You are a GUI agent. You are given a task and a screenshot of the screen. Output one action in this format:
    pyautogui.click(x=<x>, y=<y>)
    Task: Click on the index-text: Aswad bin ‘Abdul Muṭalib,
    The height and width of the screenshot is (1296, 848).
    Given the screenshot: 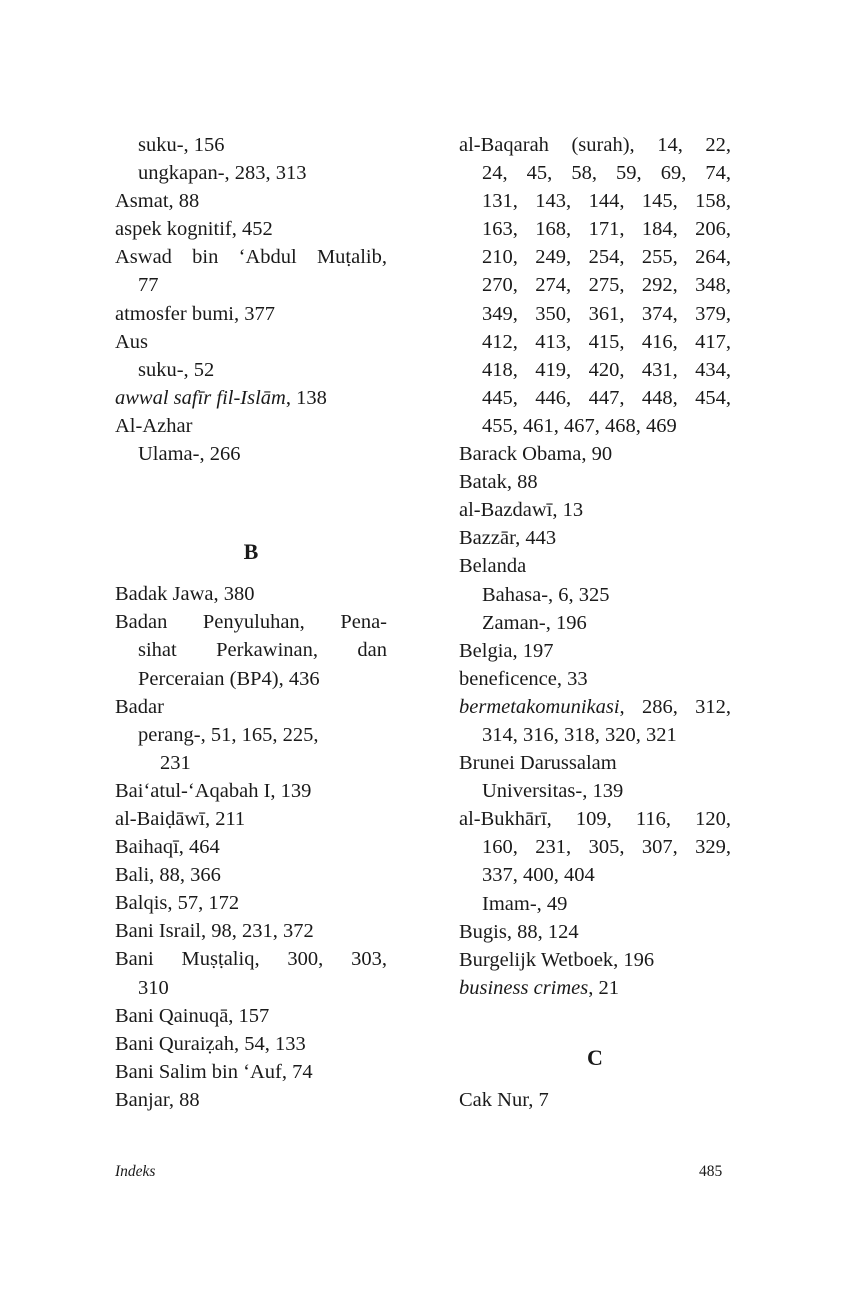 What is the action you would take?
    pyautogui.click(x=251, y=257)
    